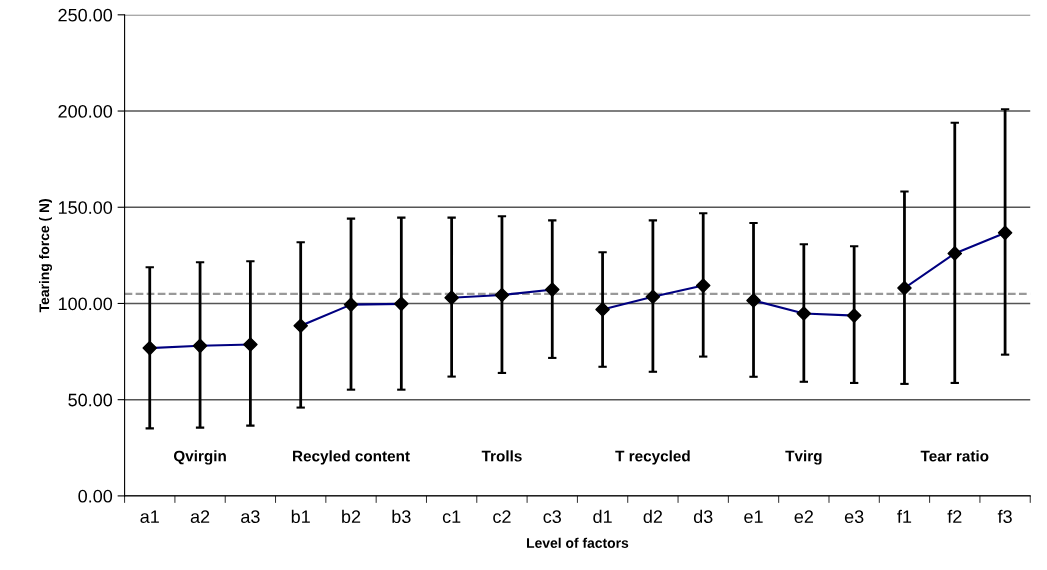 The image size is (1047, 570). Describe the element at coordinates (652, 457) in the screenshot. I see `annotation: T recycled` at that location.